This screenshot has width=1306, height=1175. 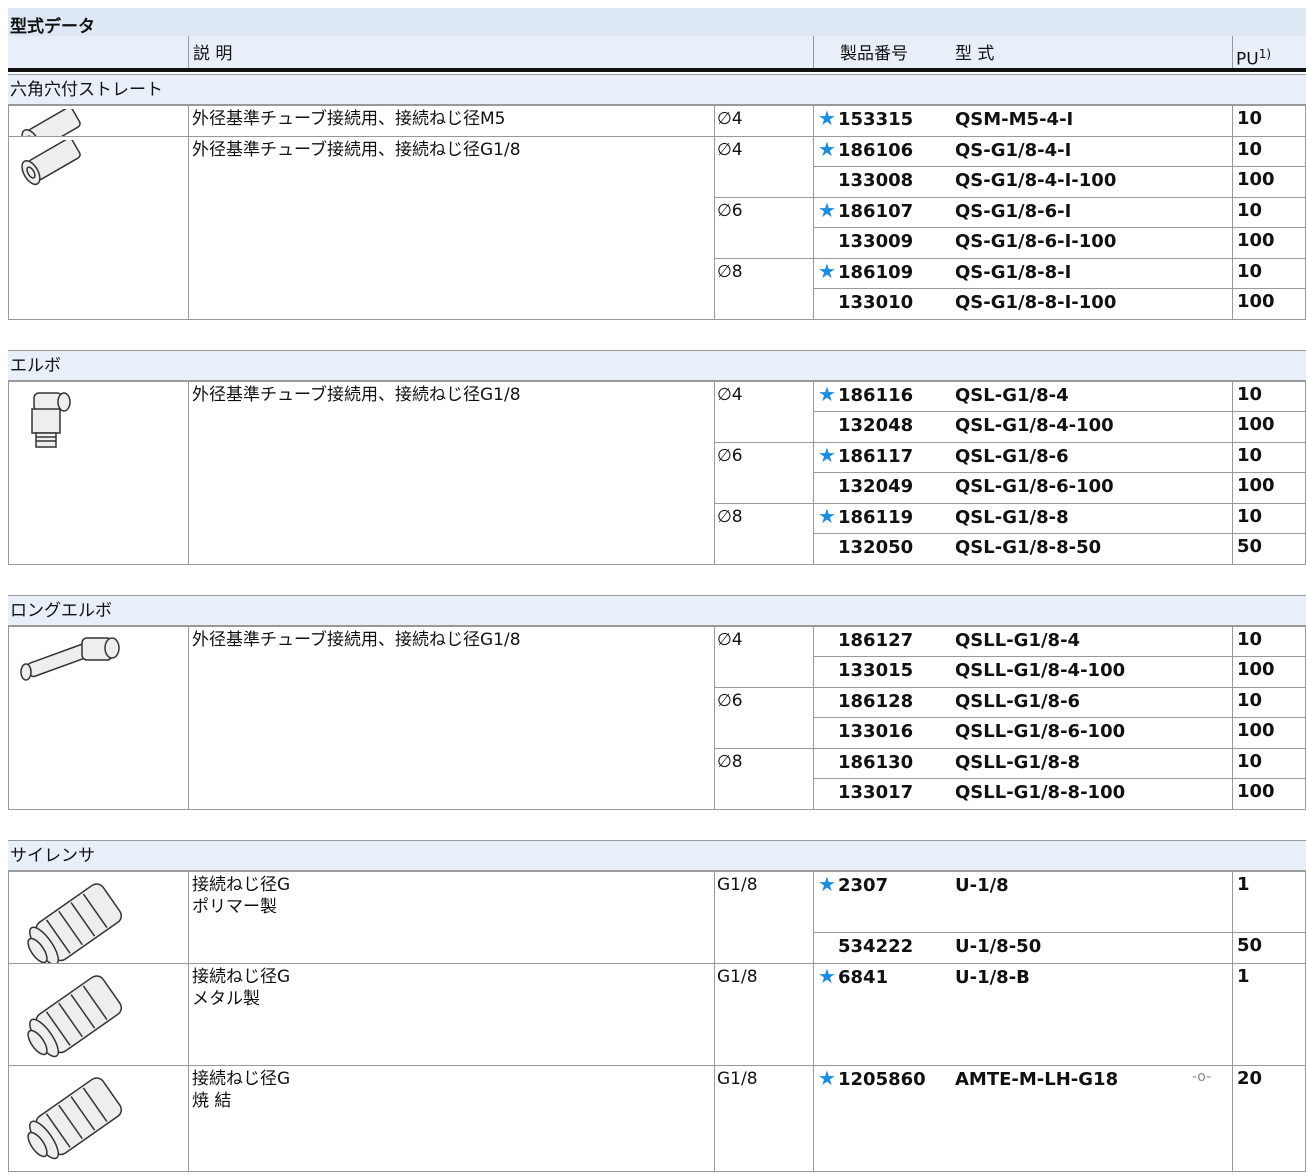 What do you see at coordinates (876, 150) in the screenshot?
I see `part-number: 186106` at bounding box center [876, 150].